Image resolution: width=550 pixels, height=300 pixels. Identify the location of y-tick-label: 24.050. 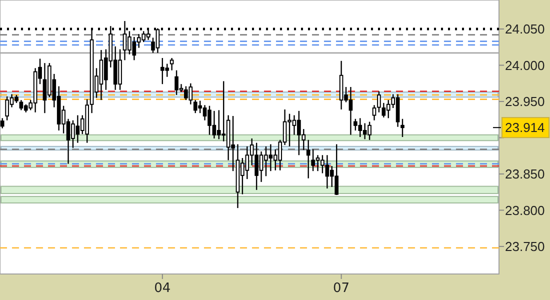
(525, 29).